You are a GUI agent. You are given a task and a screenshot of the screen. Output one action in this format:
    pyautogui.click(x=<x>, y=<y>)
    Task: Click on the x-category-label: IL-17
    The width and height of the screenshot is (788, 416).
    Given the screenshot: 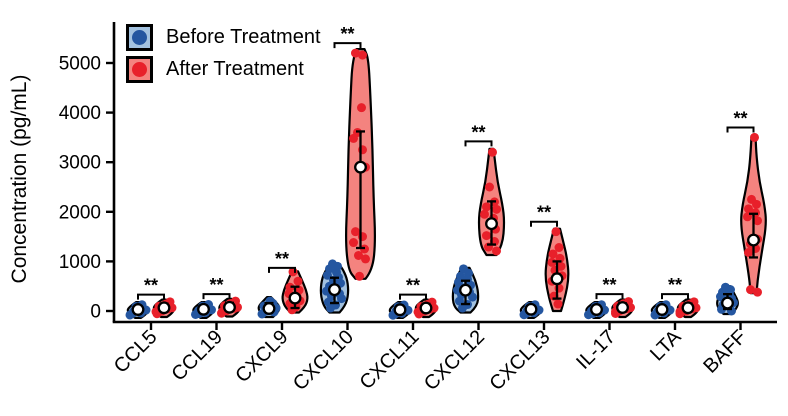 What is the action you would take?
    pyautogui.click(x=596, y=350)
    